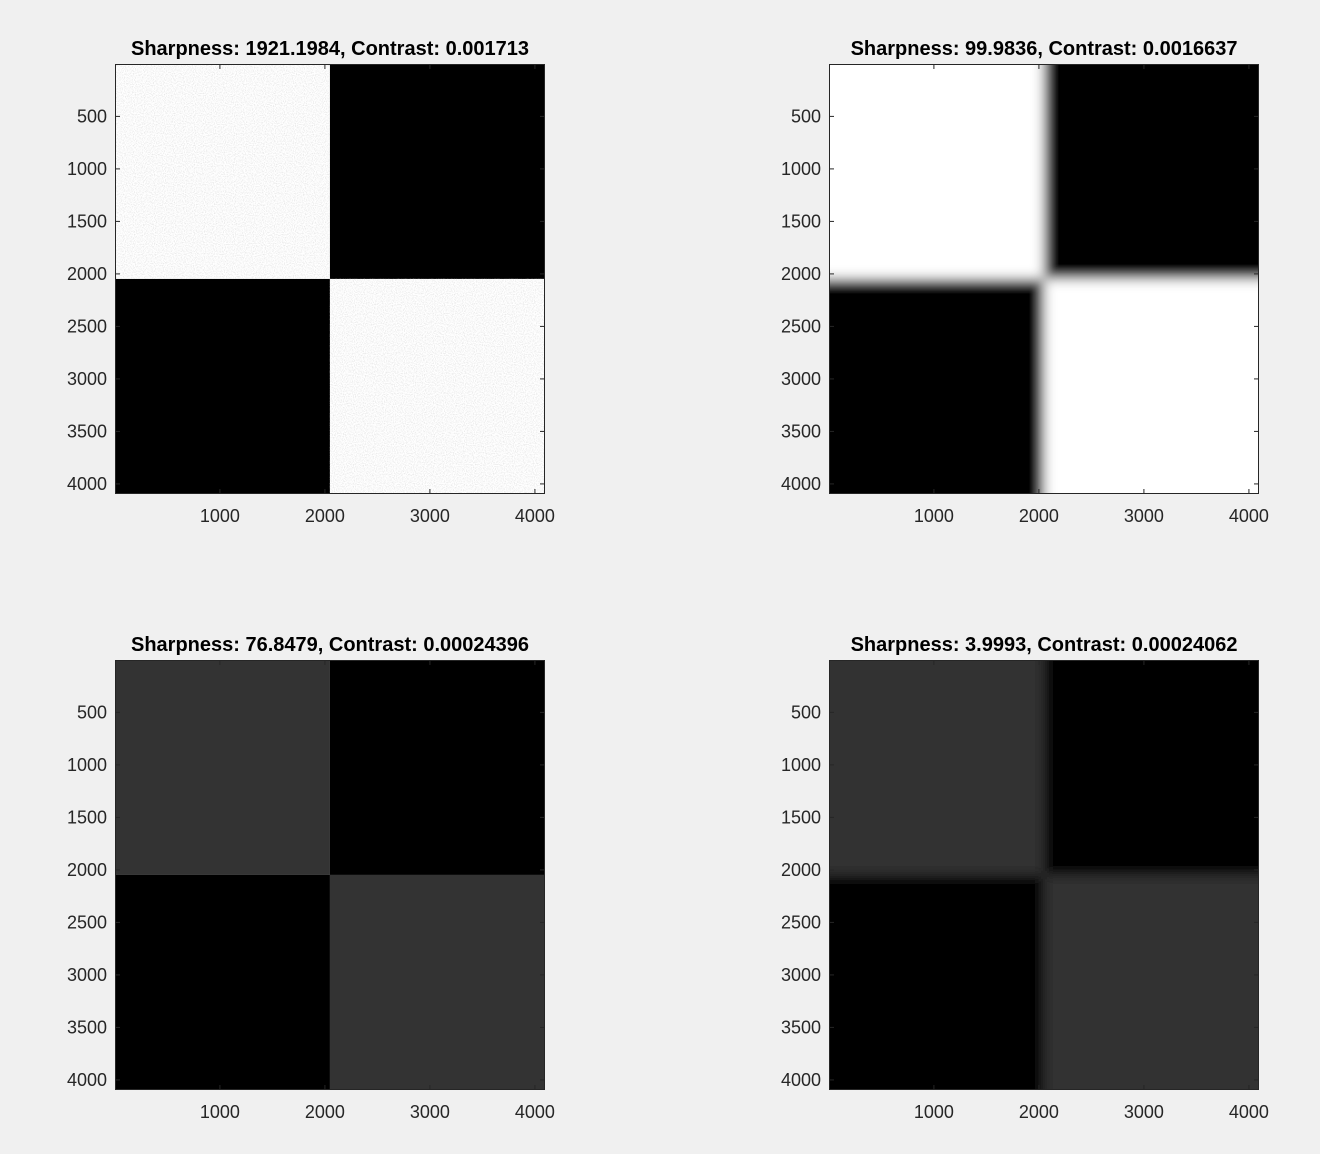  I want to click on subplot-title: Sharpness: 3.9993, Contrast: 0.00024062, so click(1044, 645).